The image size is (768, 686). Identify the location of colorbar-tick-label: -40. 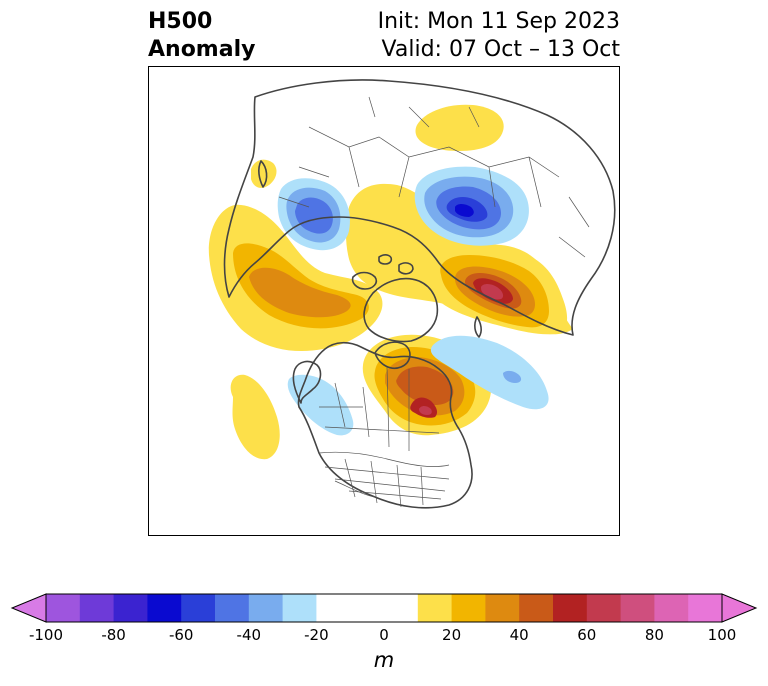
(249, 635).